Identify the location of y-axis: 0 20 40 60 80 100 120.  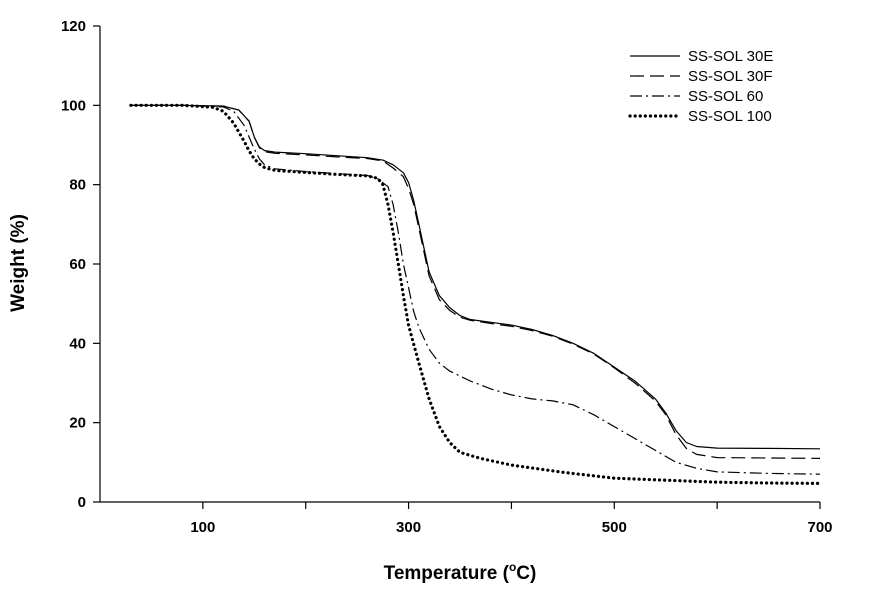
(80, 264).